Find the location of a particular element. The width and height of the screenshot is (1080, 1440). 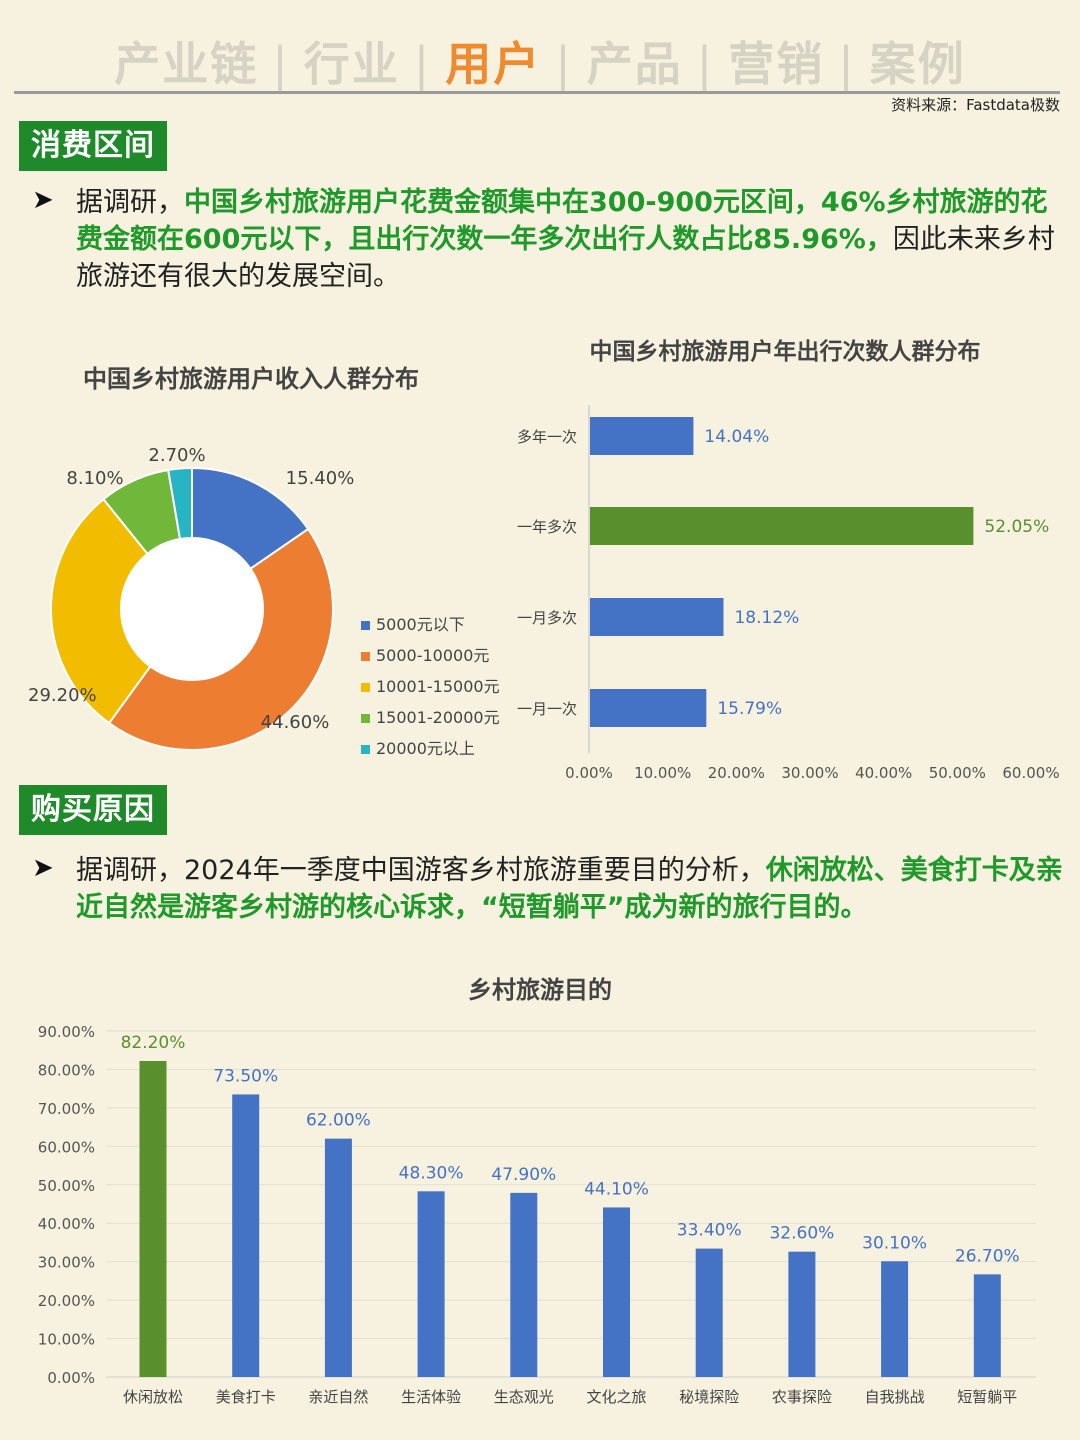

category-label: 一月多次 is located at coordinates (547, 618).